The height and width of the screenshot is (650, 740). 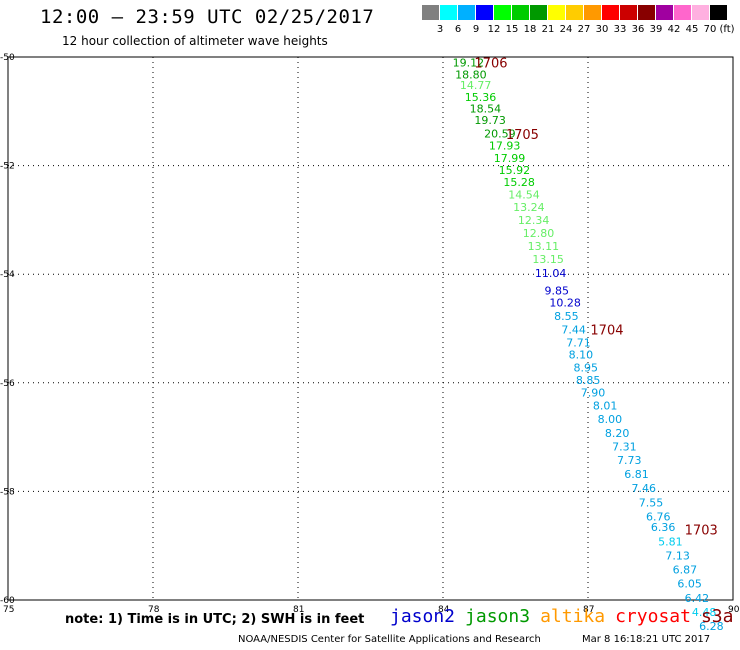 I want to click on y-tick-label: -50, so click(x=7, y=58).